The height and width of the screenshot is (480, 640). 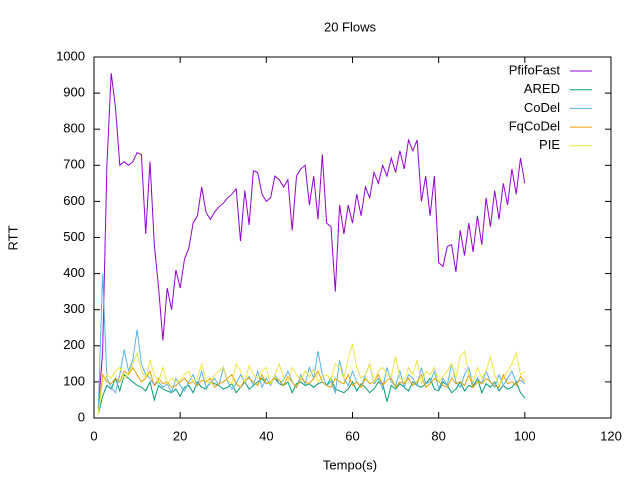 I want to click on legend-label: PIE, so click(x=549, y=144).